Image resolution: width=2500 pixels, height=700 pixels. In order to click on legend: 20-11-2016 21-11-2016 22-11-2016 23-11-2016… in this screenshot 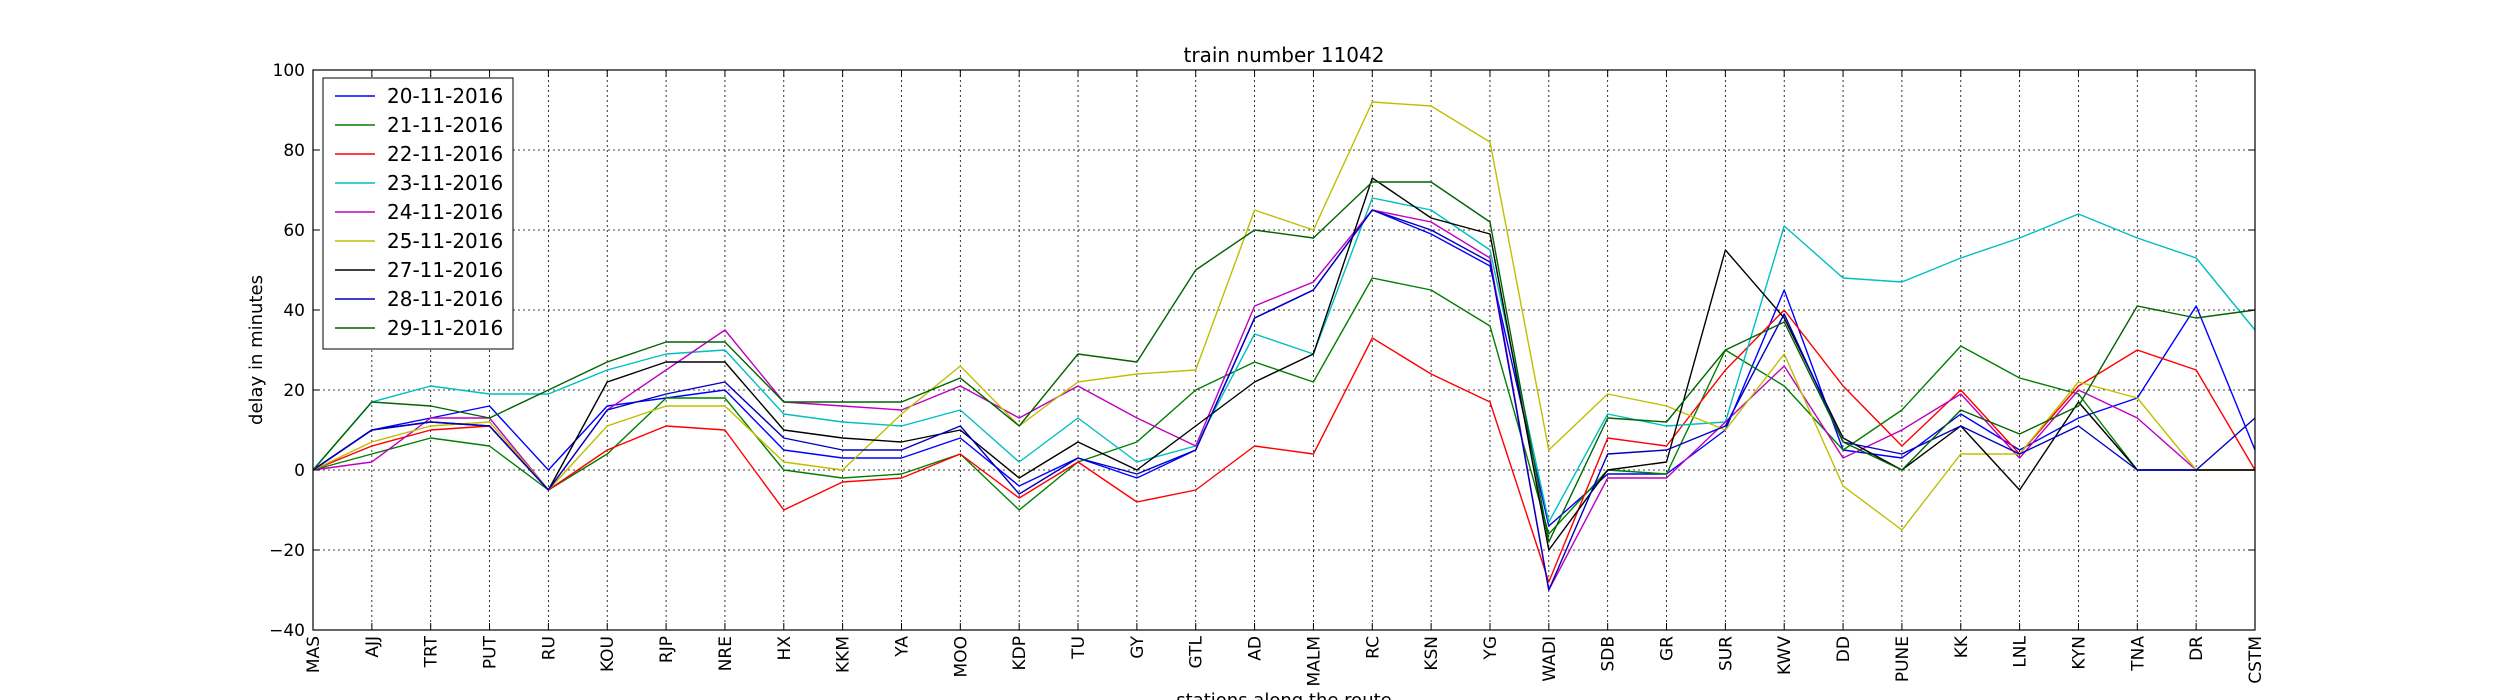, I will do `click(418, 213)`.